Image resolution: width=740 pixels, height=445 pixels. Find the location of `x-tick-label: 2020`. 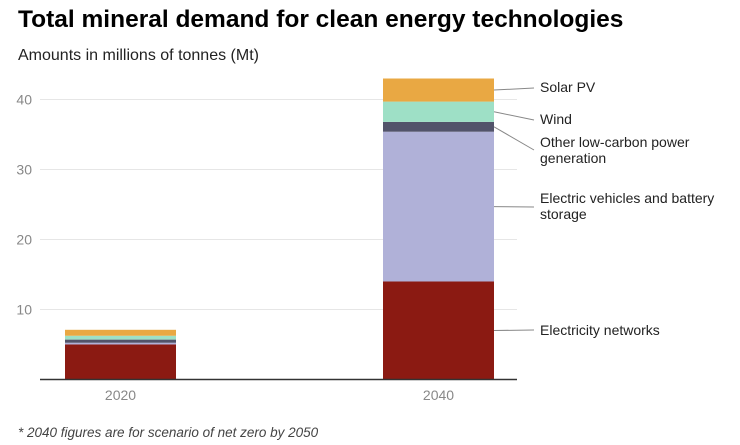

x-tick-label: 2020 is located at coordinates (120, 395).